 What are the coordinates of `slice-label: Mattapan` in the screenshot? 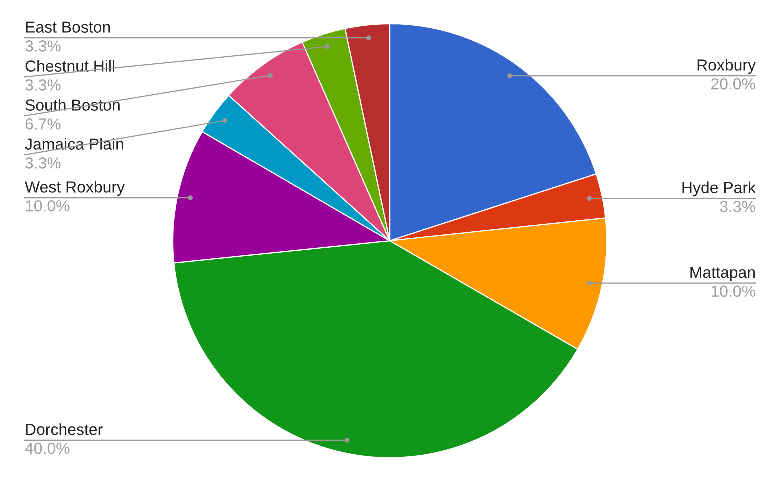 It's located at (722, 274).